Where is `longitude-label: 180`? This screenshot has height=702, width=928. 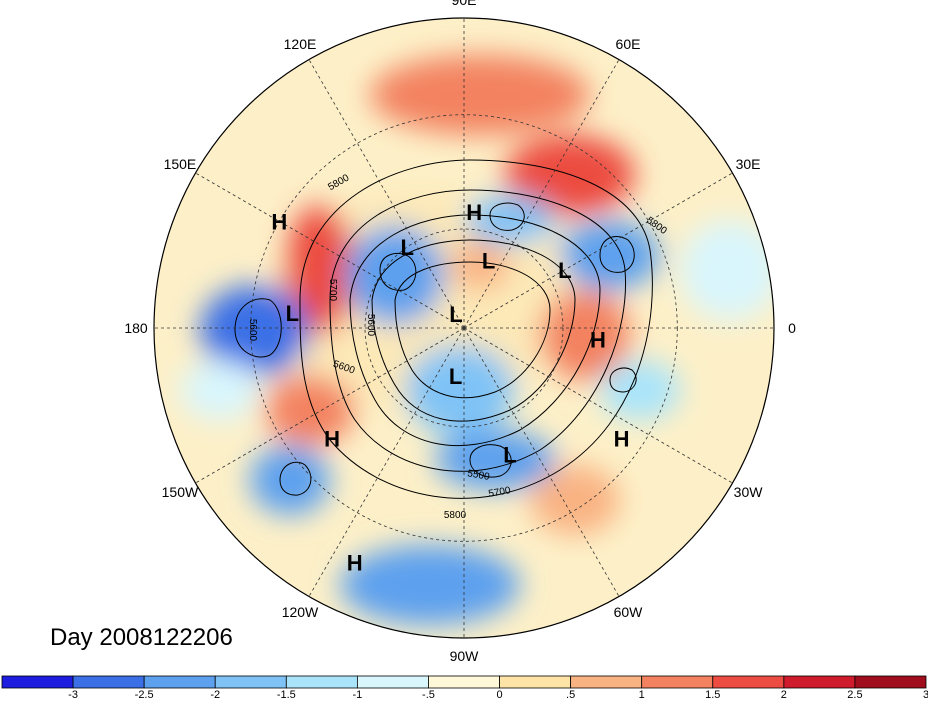 longitude-label: 180 is located at coordinates (136, 328).